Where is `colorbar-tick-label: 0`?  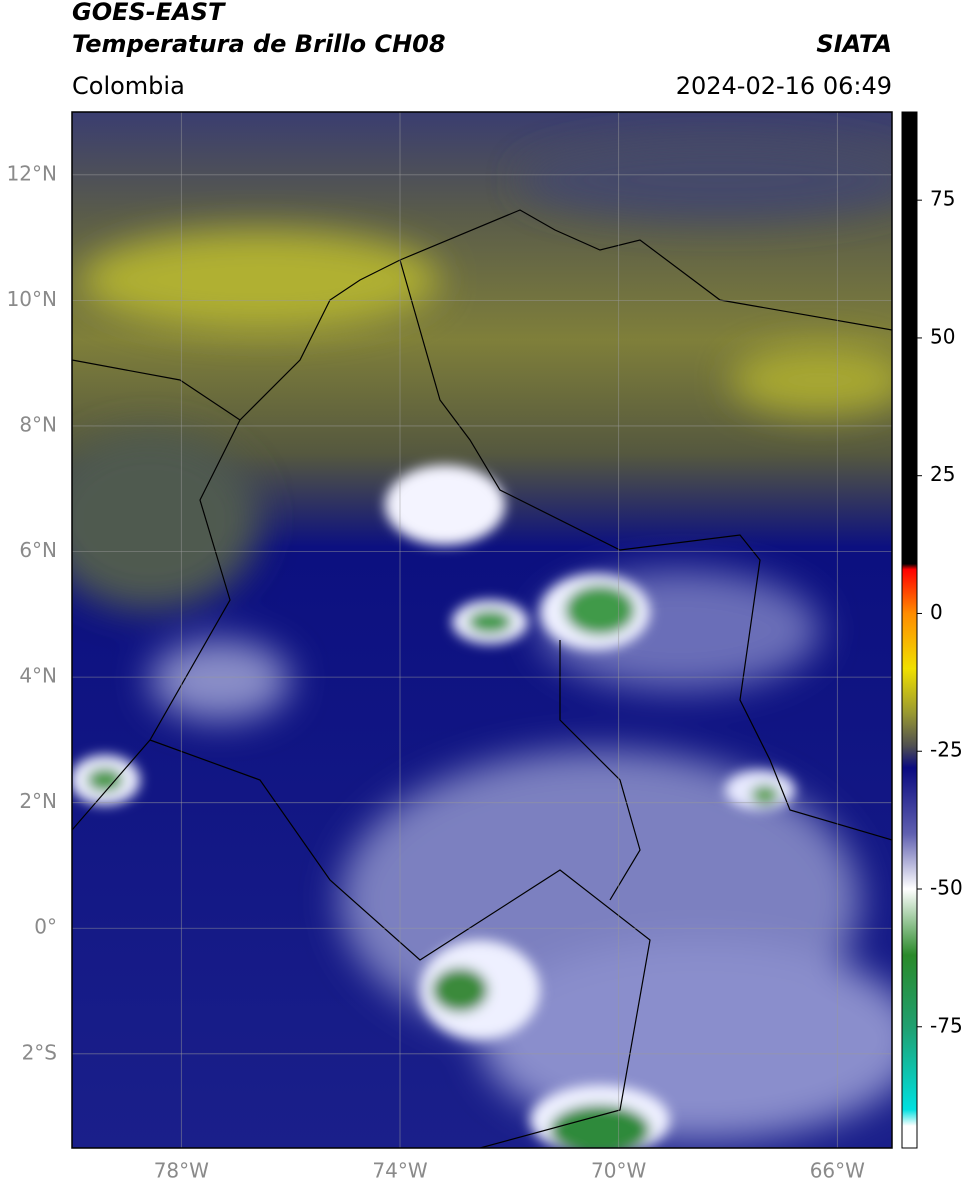 colorbar-tick-label: 0 is located at coordinates (936, 612).